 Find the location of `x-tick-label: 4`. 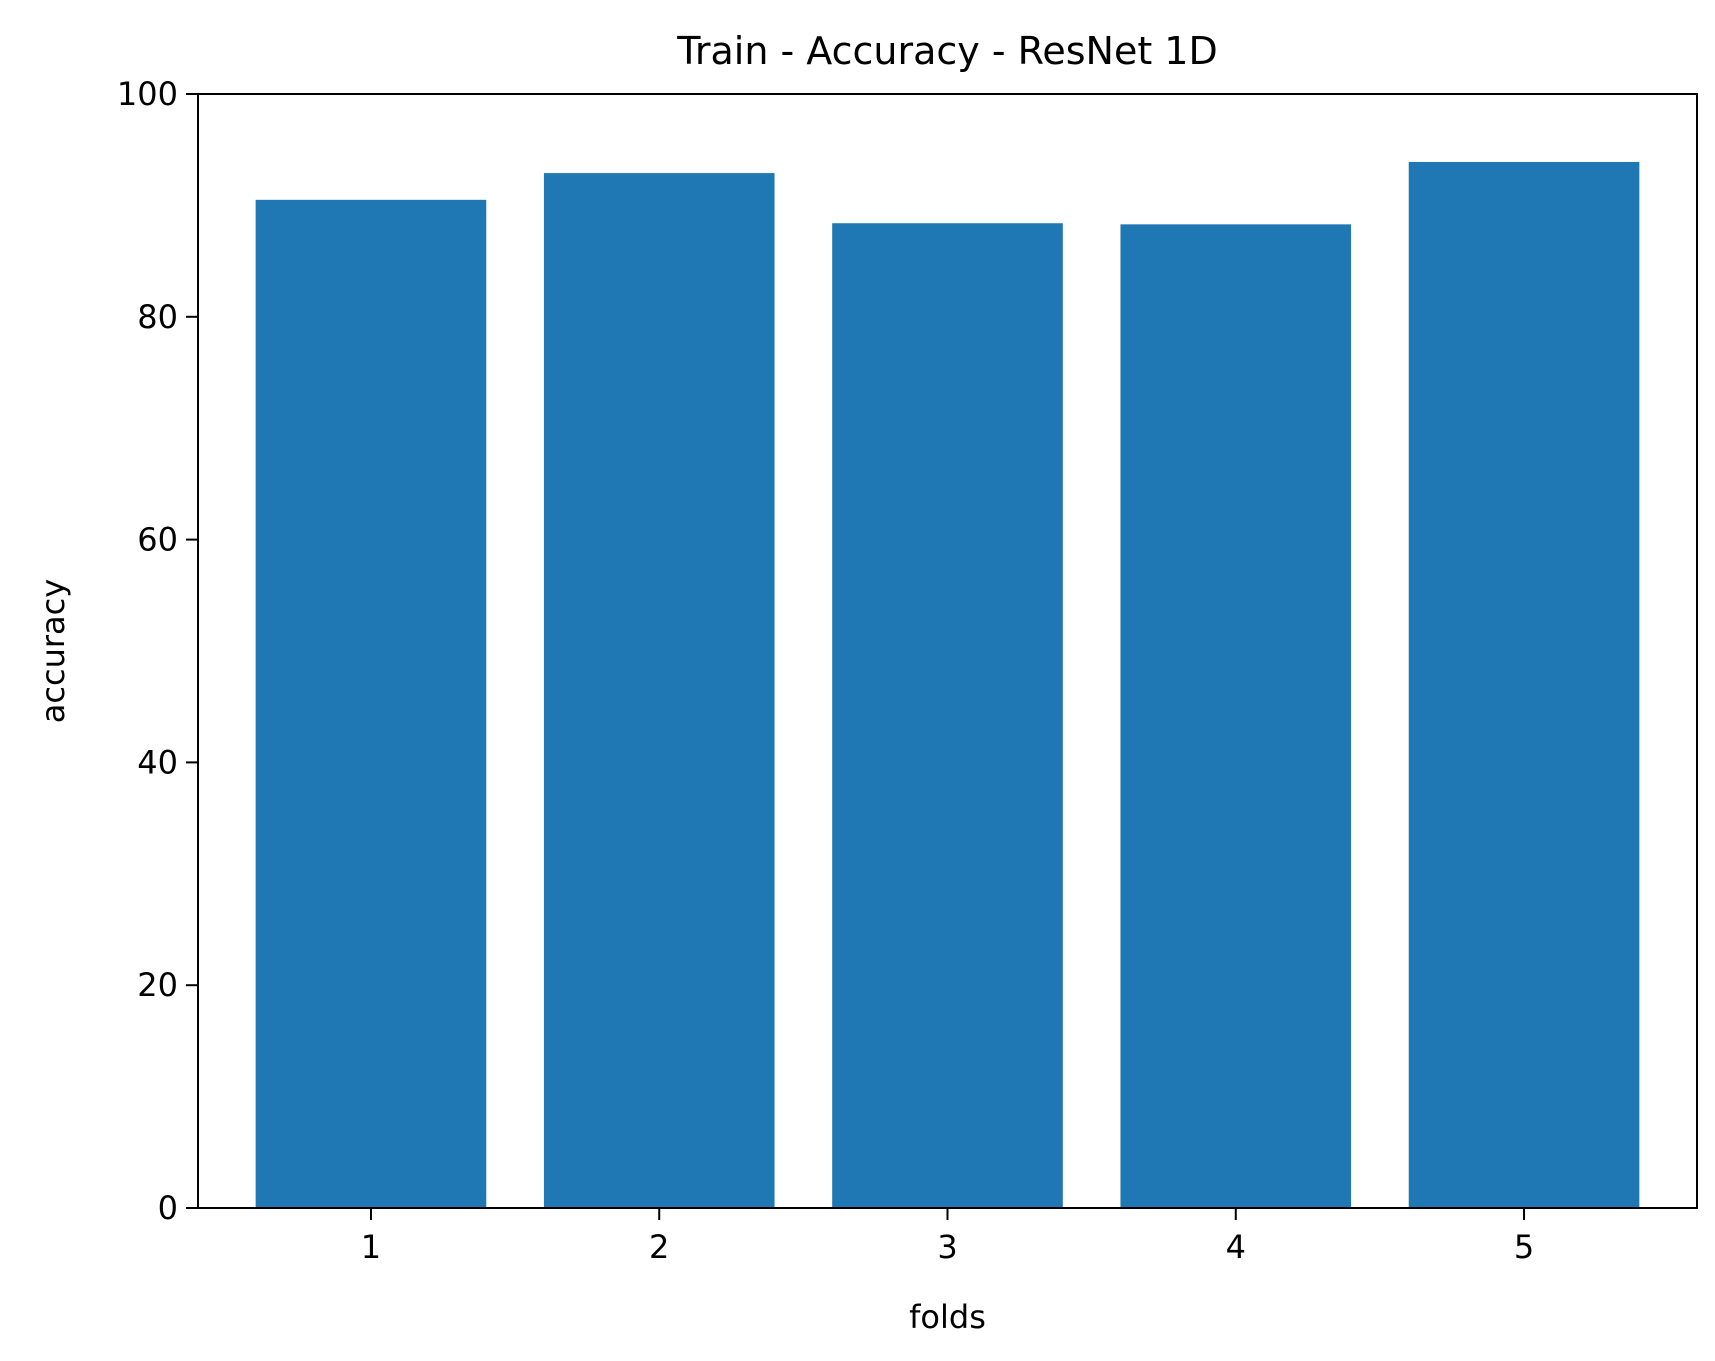

x-tick-label: 4 is located at coordinates (1236, 1247).